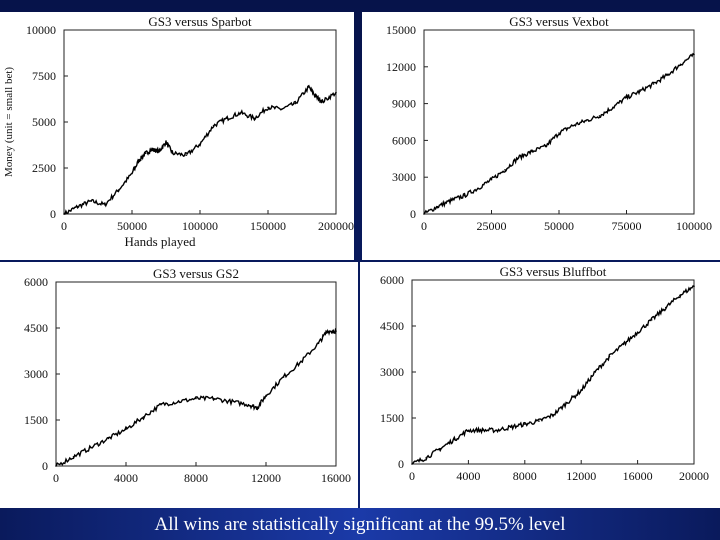  I want to click on x-axis-label: Hands played, so click(160, 241).